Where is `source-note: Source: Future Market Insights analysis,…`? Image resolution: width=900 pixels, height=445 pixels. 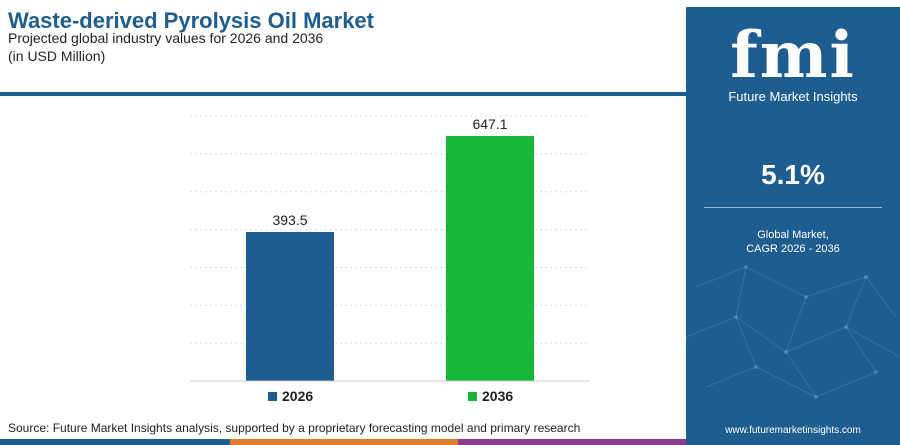
source-note: Source: Future Market Insights analysis,… is located at coordinates (294, 428).